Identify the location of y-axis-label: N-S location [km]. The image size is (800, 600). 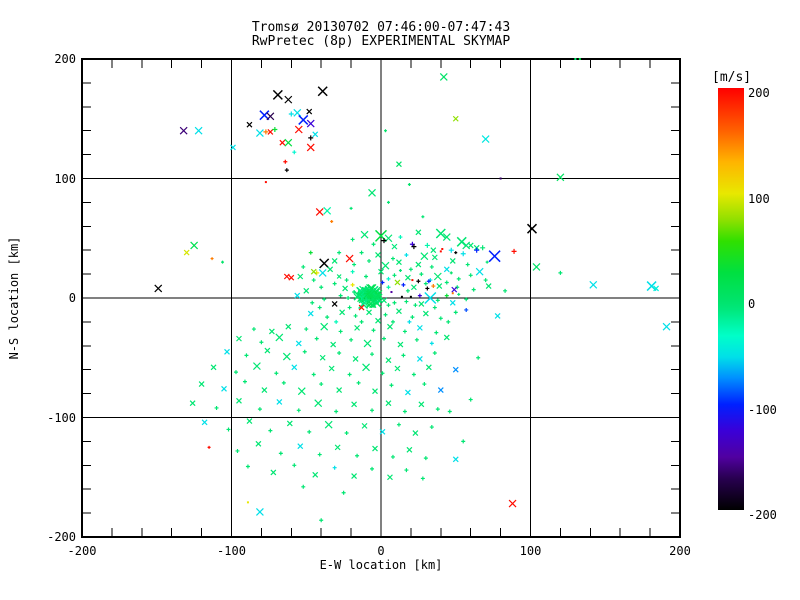
(14, 298).